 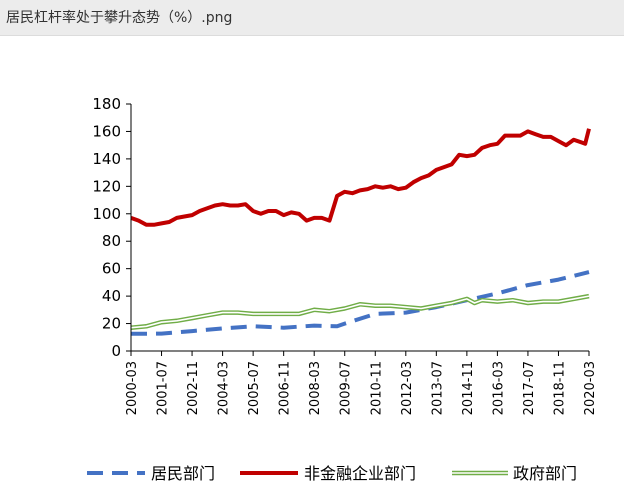 I want to click on window-title-bar: 居民杠杆率处于攀升态势（%）.png, so click(x=312, y=18).